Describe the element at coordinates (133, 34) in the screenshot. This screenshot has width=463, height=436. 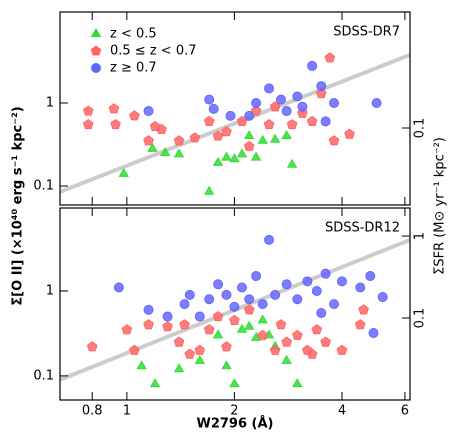
I see `legend-label: z < 0.5` at that location.